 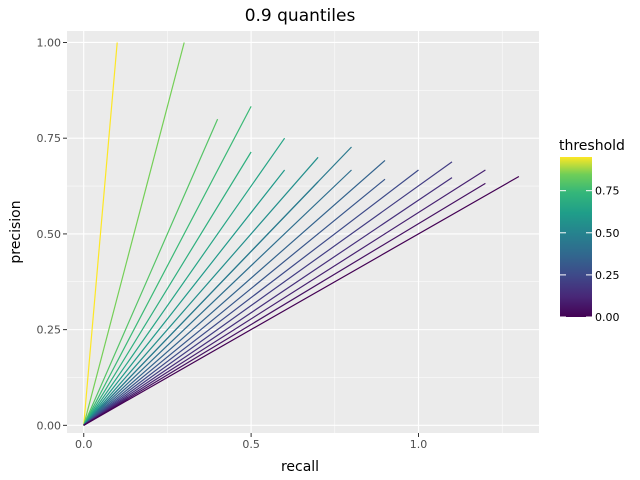 I want to click on y-axis-title: precision, so click(x=16, y=231).